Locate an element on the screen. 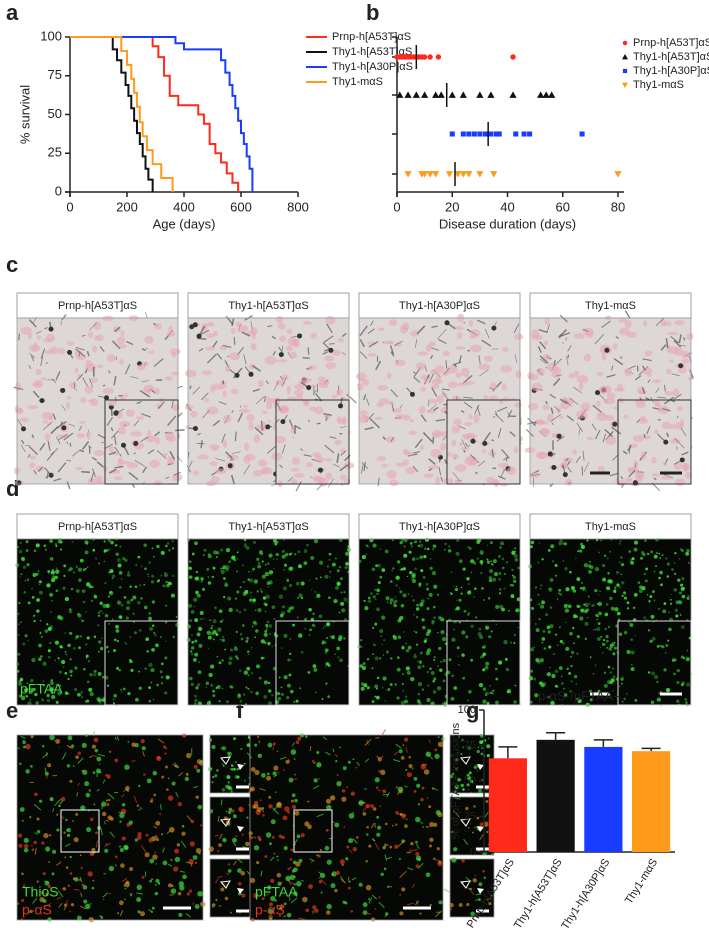  micrograph-bg is located at coordinates (232, 764).